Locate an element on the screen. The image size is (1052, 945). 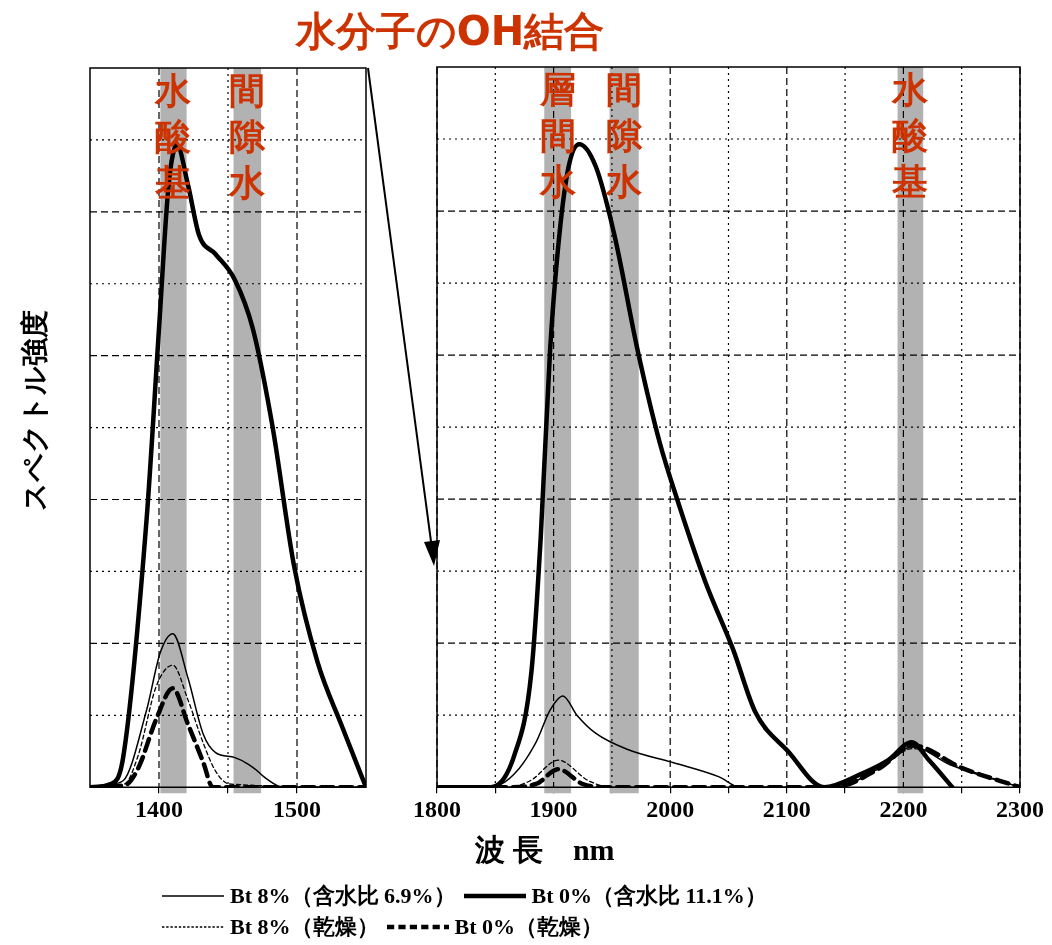
y-axis-title: スペクトル強度 is located at coordinates (34, 410).